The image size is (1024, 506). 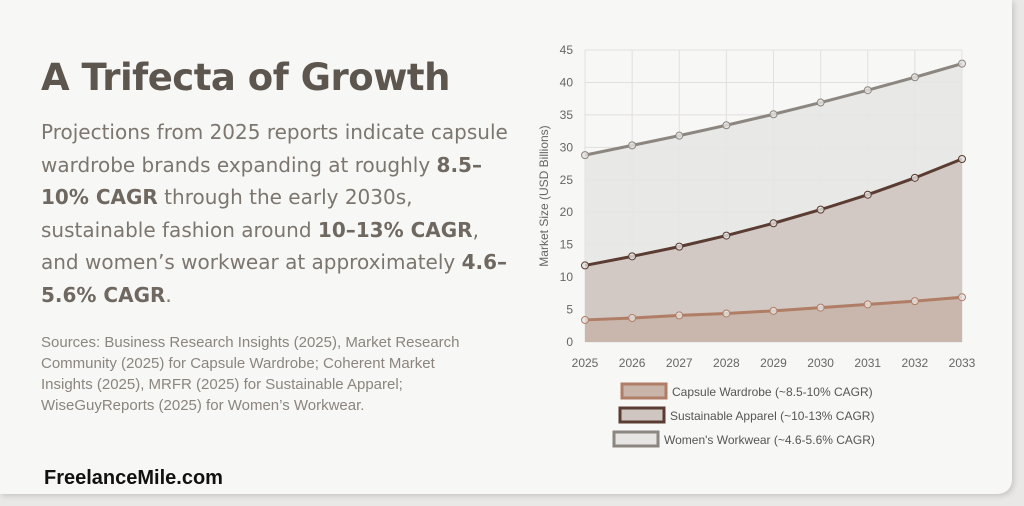 I want to click on brand-watermark: FreelanceMile.com, so click(x=133, y=478).